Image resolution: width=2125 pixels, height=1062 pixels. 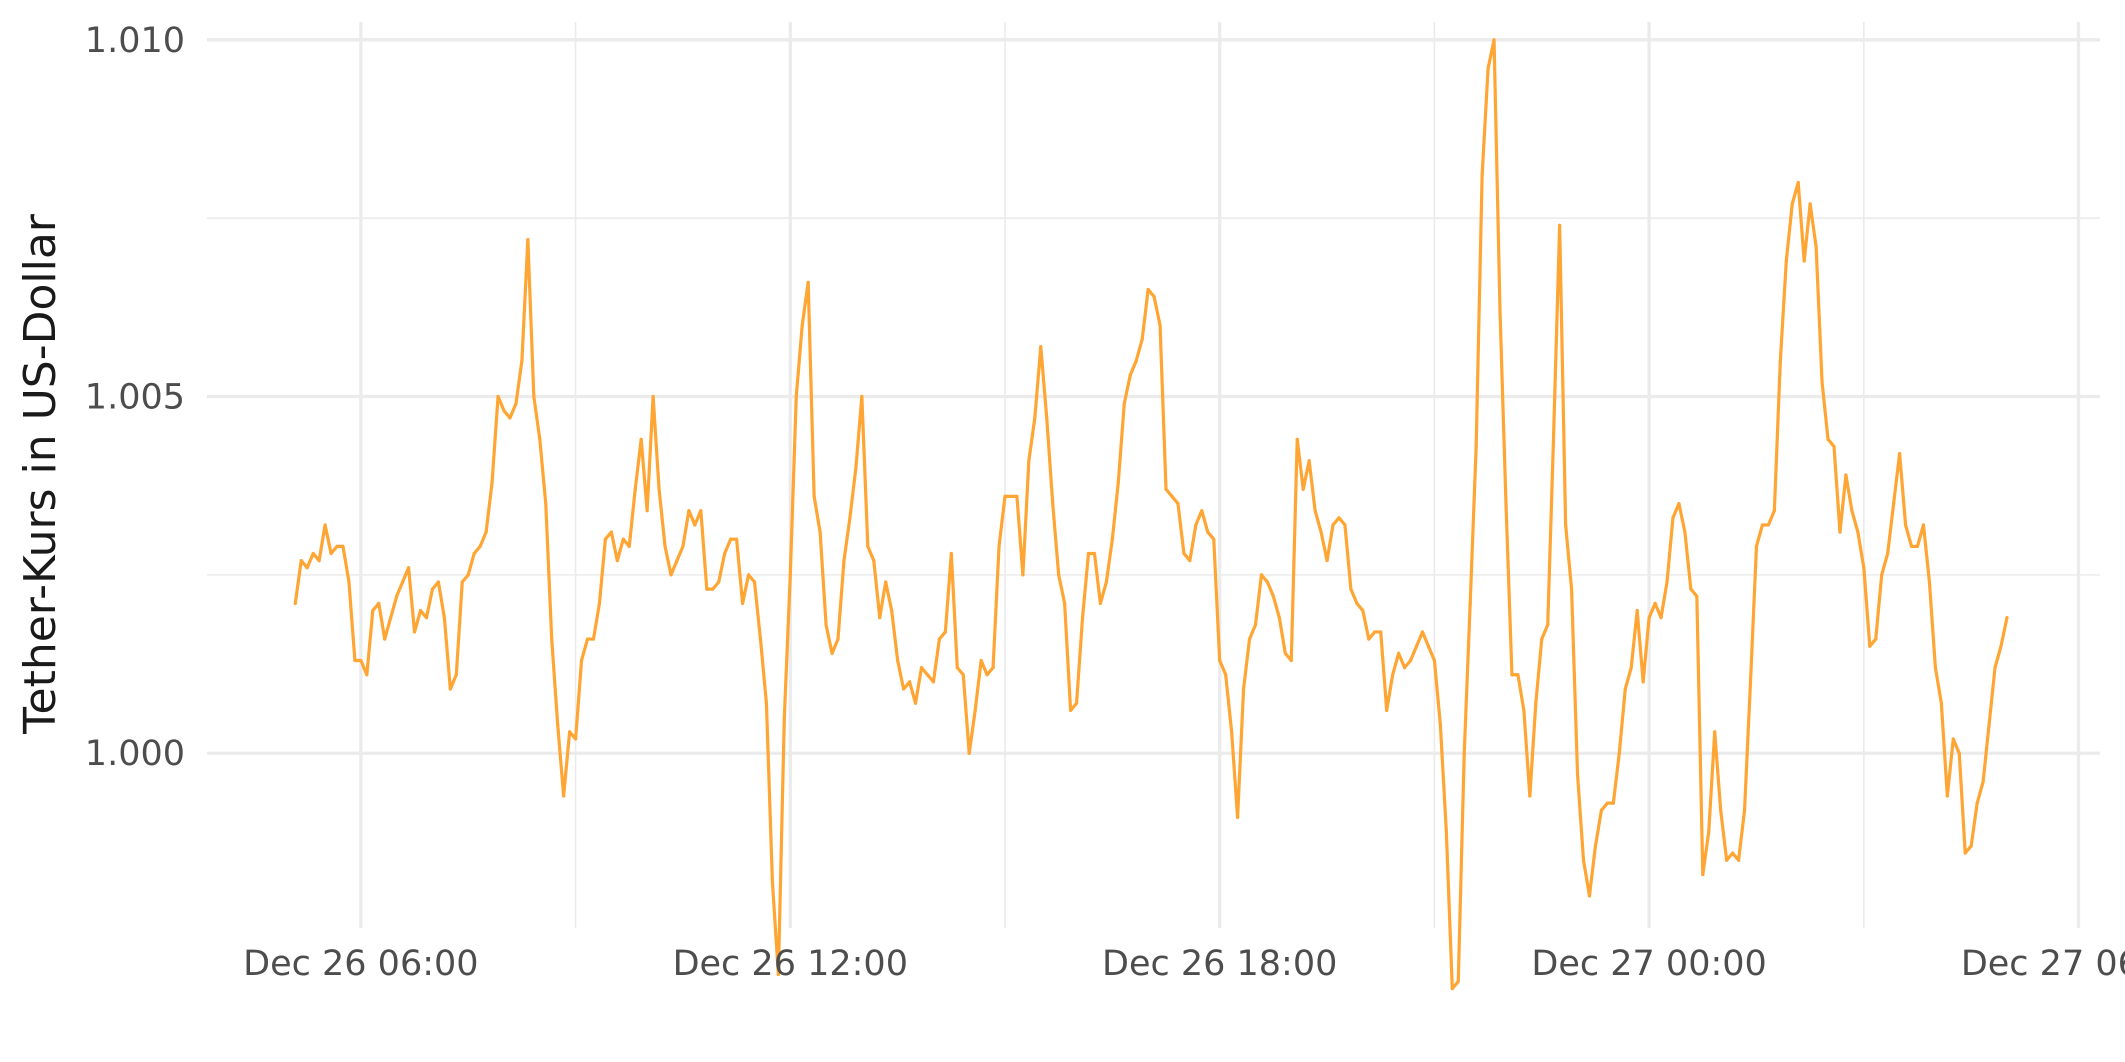 What do you see at coordinates (790, 964) in the screenshot?
I see `x-tick-label: Dec 26 12:00` at bounding box center [790, 964].